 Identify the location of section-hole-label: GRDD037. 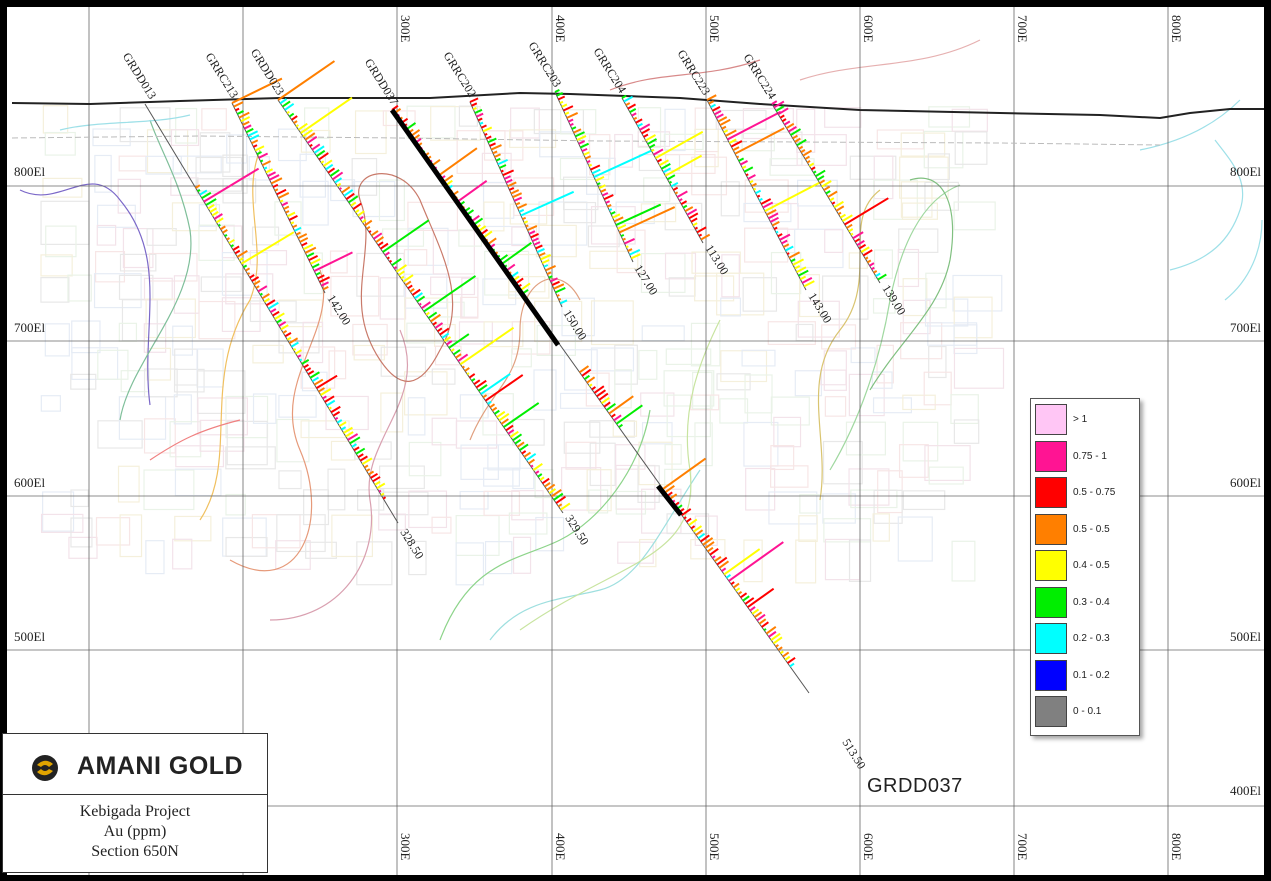
(915, 786).